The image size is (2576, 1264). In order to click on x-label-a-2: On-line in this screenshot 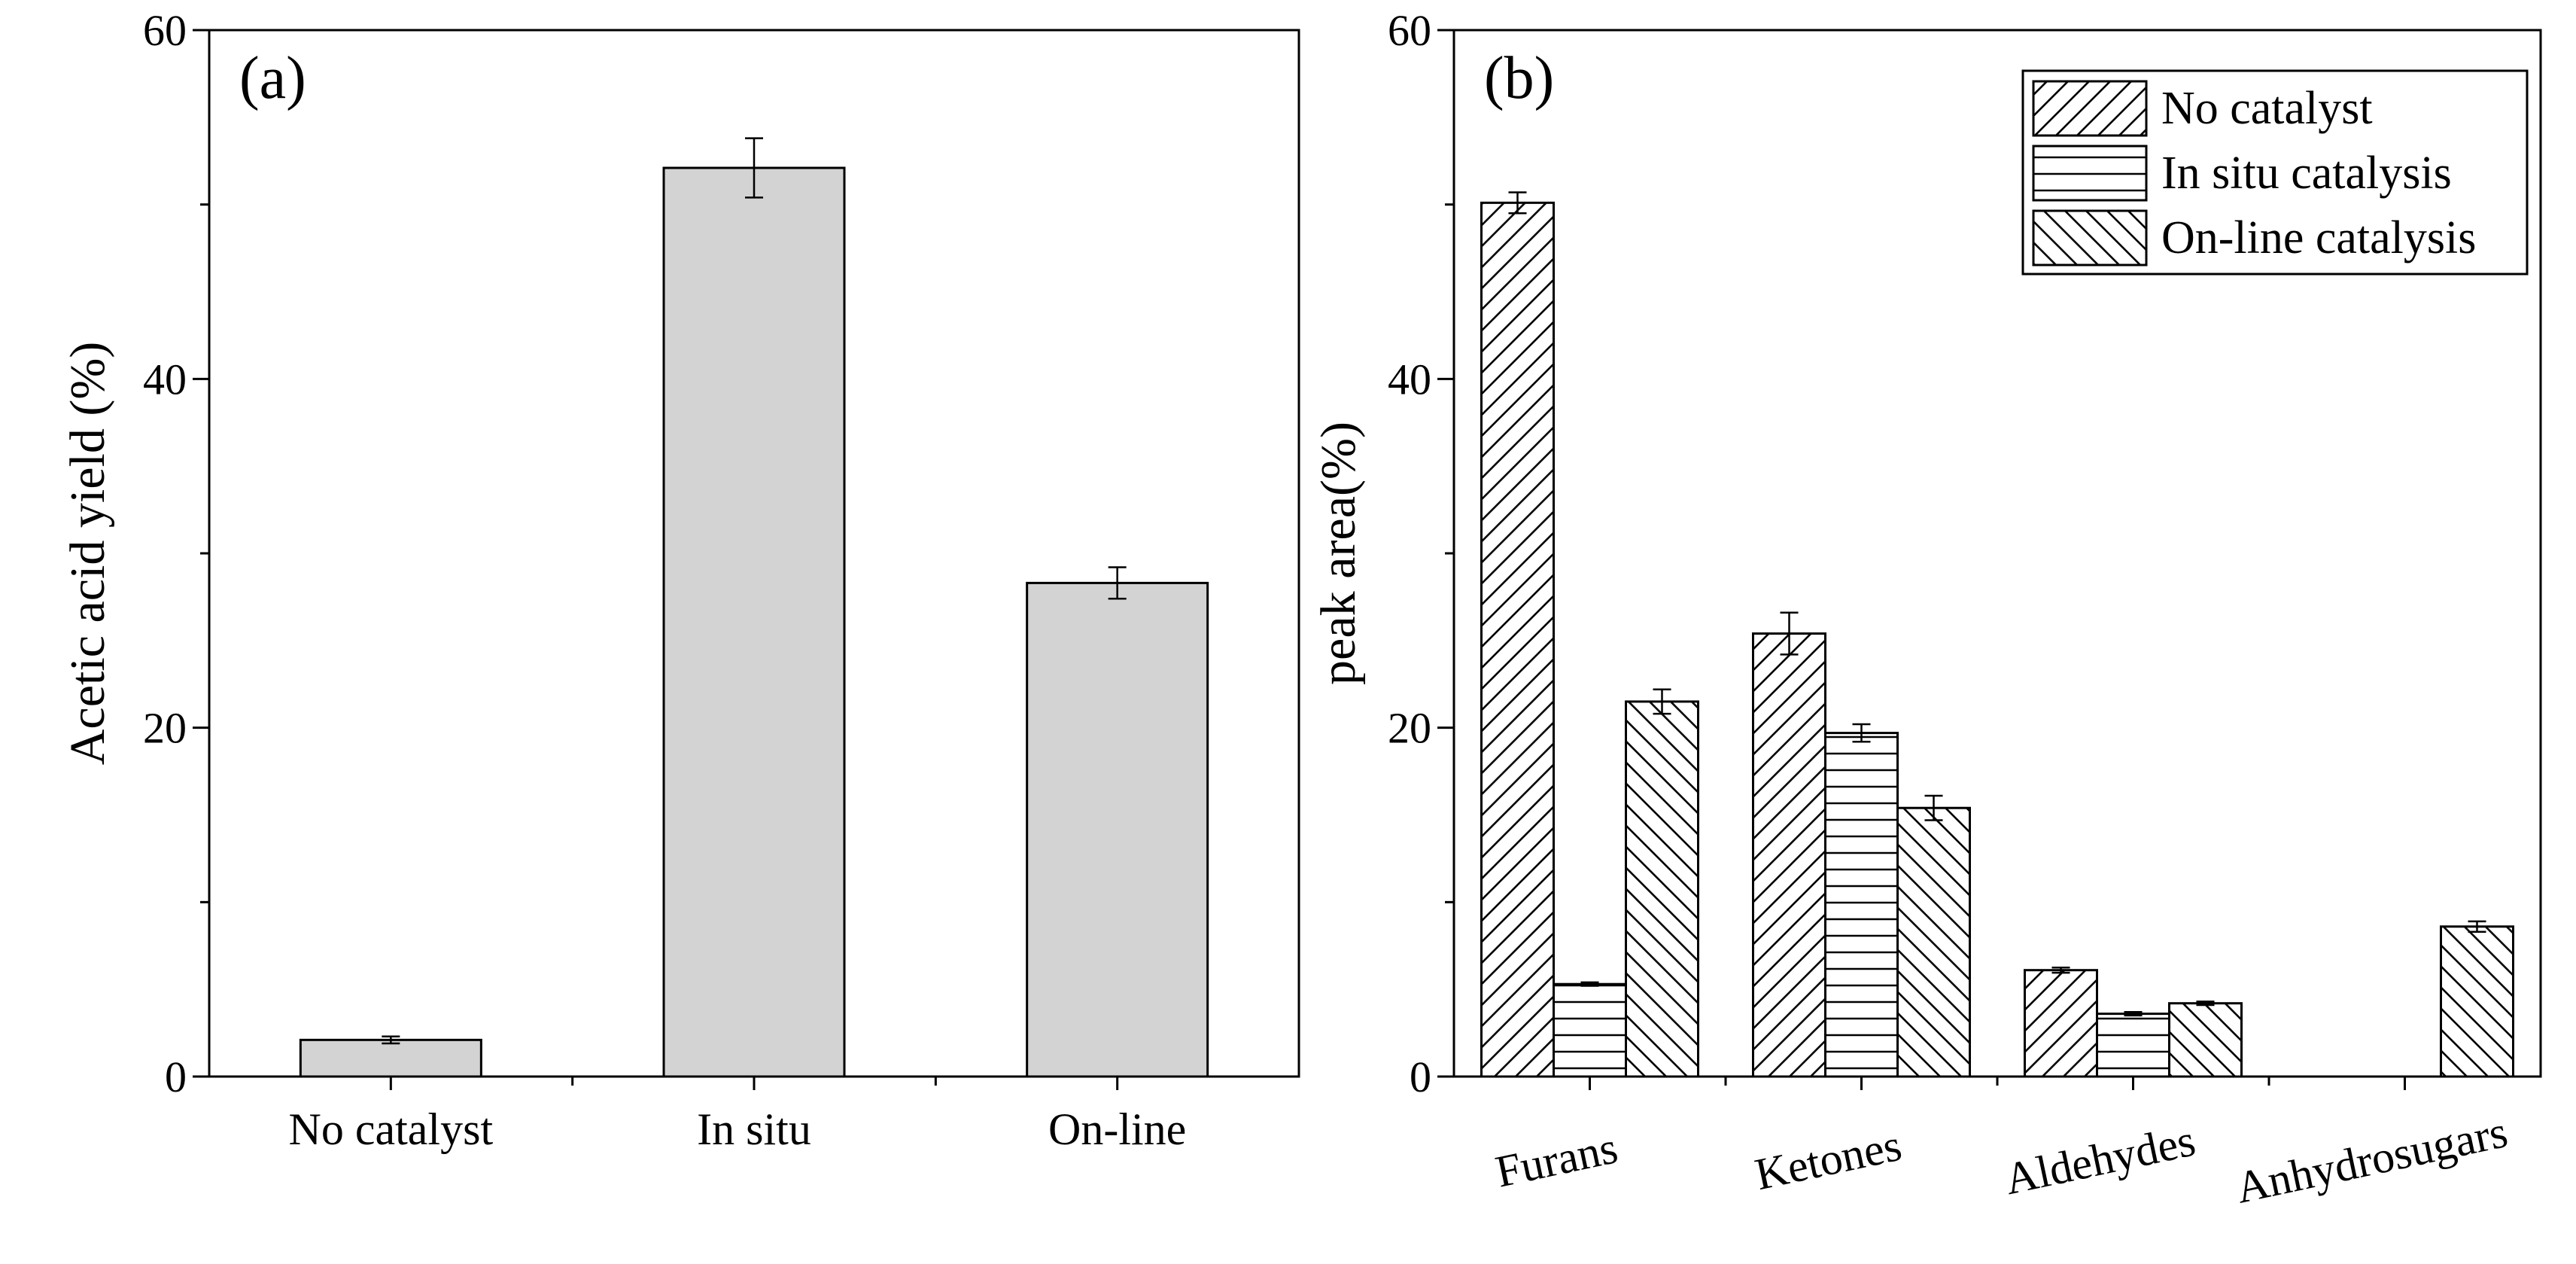, I will do `click(1117, 1129)`.